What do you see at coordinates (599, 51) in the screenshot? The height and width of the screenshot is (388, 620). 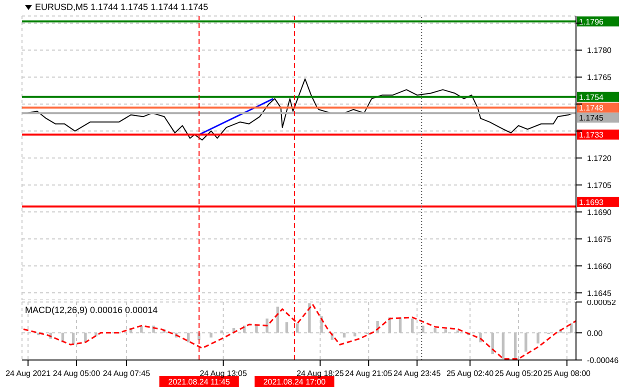 I see `y-tick-label: 1.1780` at bounding box center [599, 51].